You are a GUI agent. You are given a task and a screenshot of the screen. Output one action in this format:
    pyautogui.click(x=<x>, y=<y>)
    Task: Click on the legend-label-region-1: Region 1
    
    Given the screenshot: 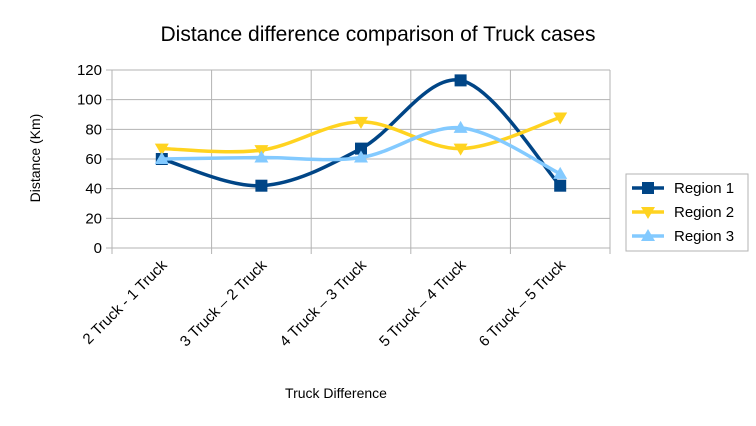 What is the action you would take?
    pyautogui.click(x=704, y=188)
    